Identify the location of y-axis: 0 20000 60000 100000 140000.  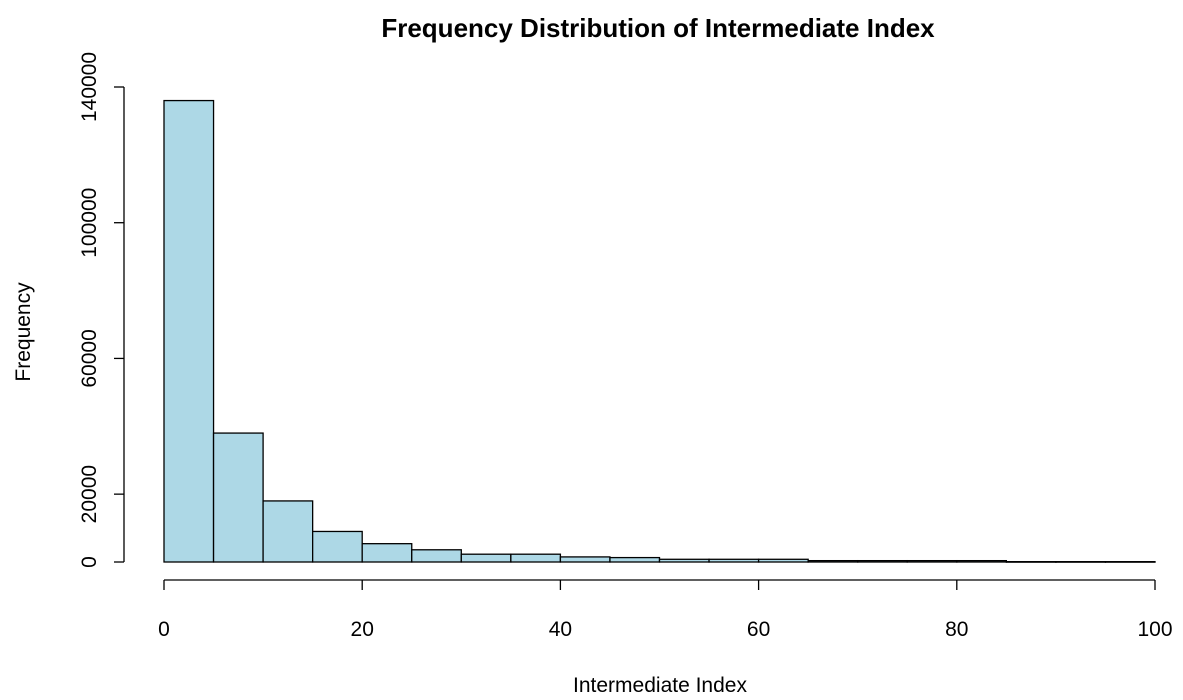
(101, 310).